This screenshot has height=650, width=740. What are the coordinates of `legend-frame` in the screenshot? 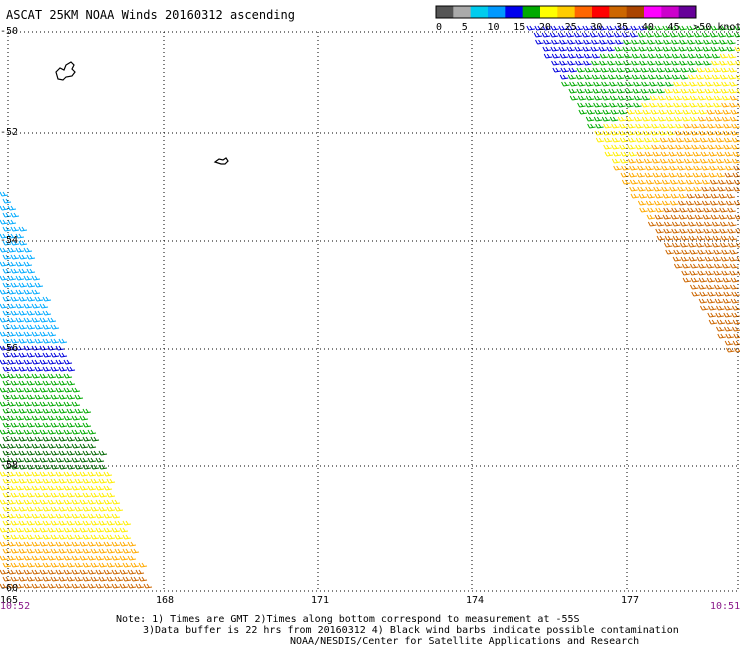 It's located at (566, 12).